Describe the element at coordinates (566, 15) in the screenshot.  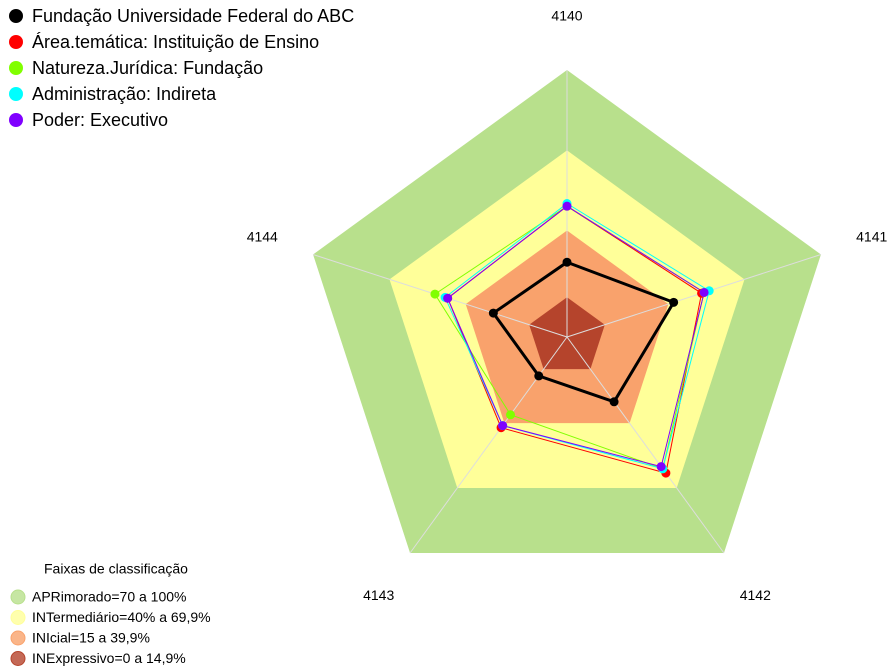
I see `axis-label: 4140` at that location.